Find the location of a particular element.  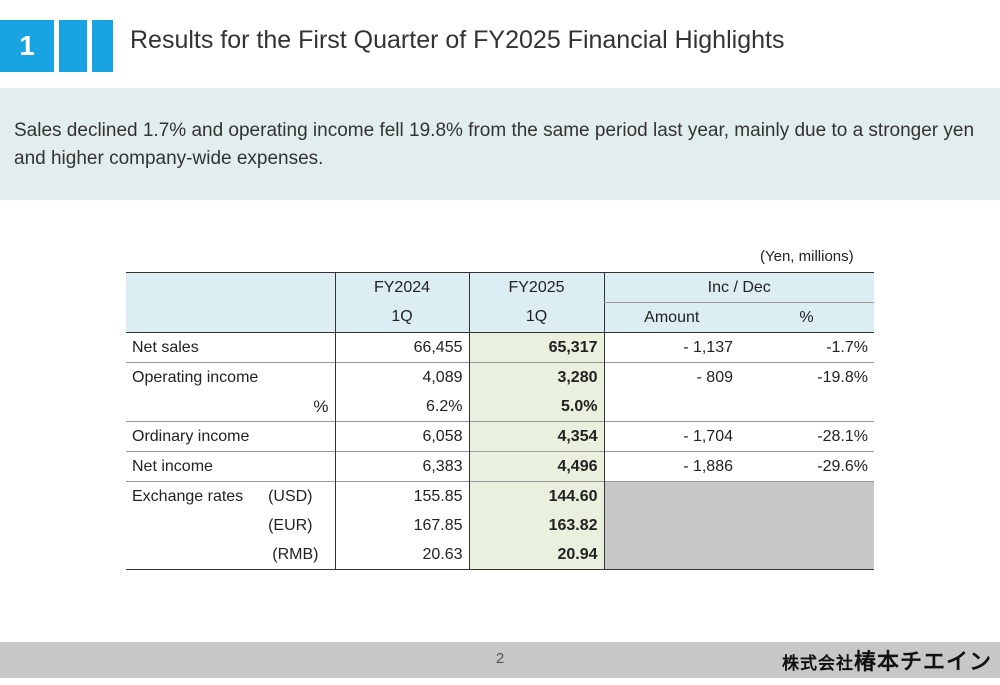

unit-note: (Yen, millions) is located at coordinates (807, 256).